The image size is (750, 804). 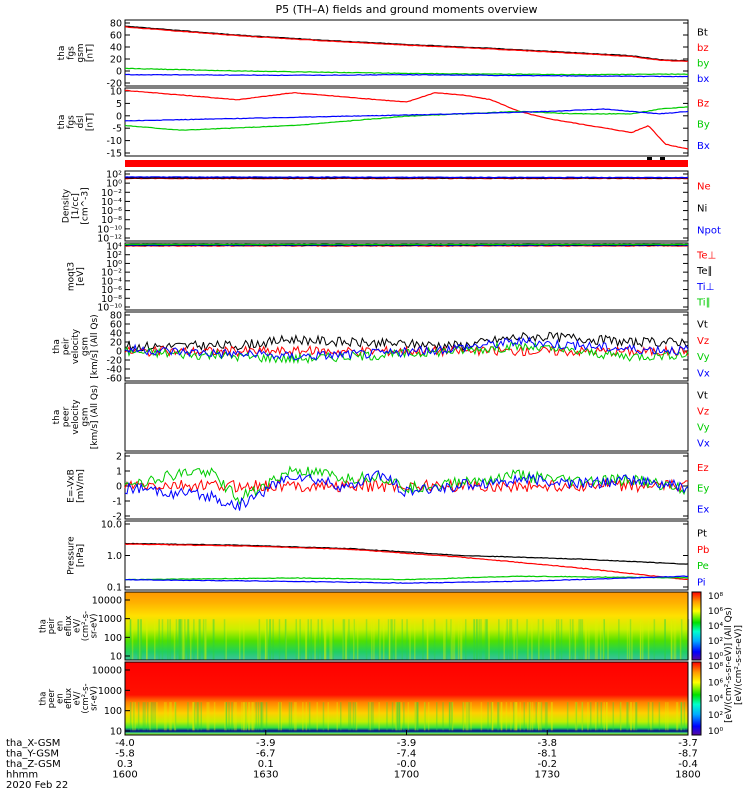 I want to click on x-tick-value: -0.2, so click(x=547, y=764).